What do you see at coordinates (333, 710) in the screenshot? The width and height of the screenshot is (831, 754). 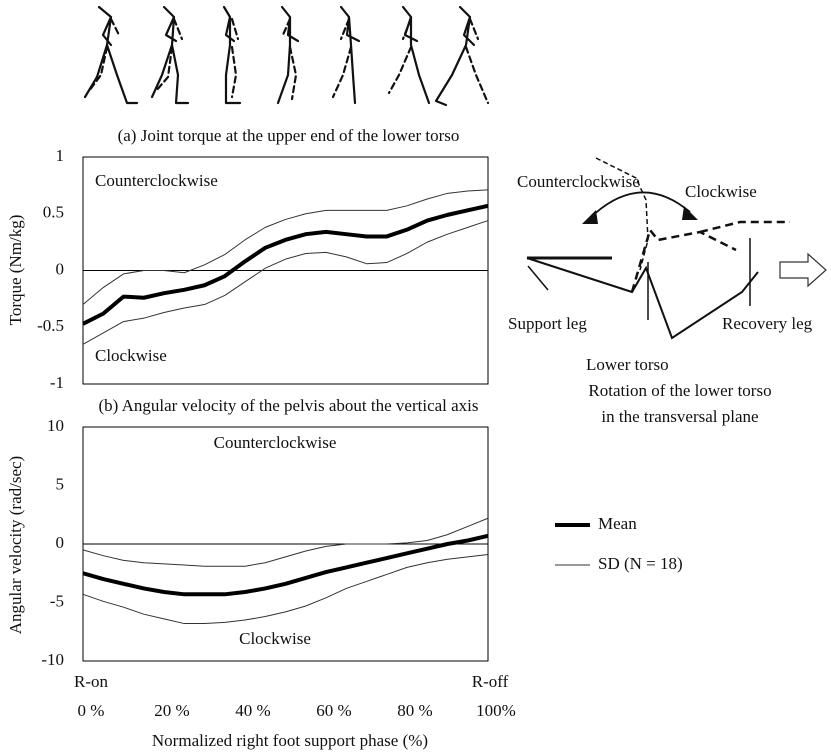 I see `x-tick-label: 60 %` at bounding box center [333, 710].